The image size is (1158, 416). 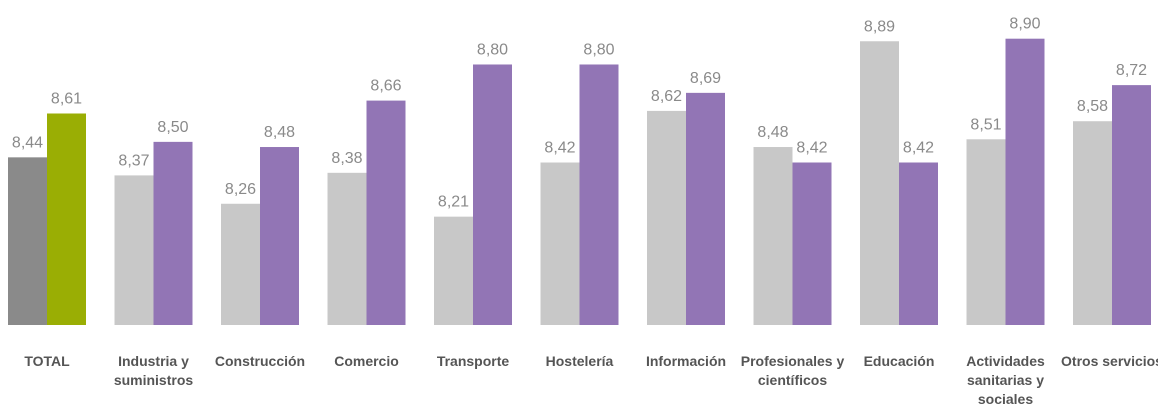 What do you see at coordinates (66, 98) in the screenshot?
I see `value-label: 8,61` at bounding box center [66, 98].